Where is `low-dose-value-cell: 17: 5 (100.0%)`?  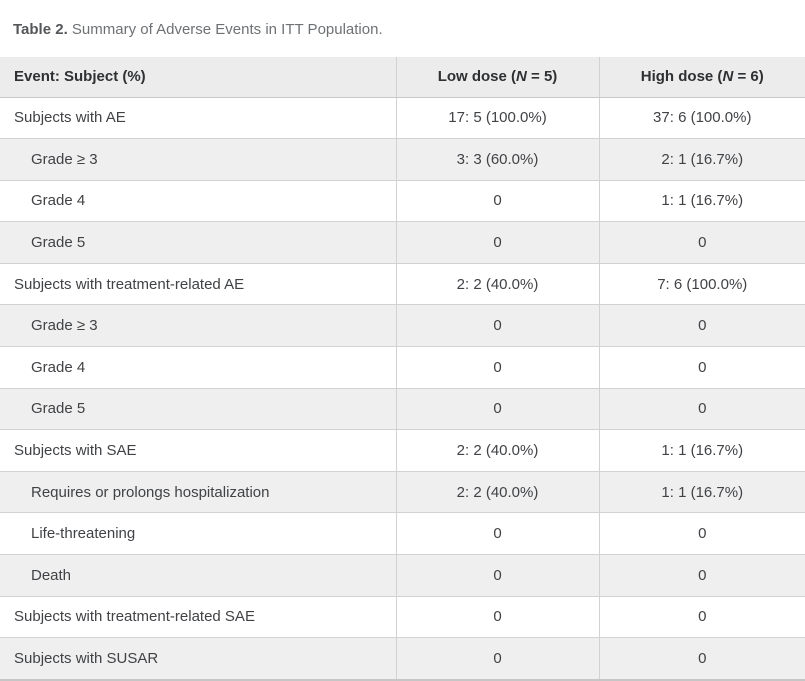 low-dose-value-cell: 17: 5 (100.0%) is located at coordinates (497, 118).